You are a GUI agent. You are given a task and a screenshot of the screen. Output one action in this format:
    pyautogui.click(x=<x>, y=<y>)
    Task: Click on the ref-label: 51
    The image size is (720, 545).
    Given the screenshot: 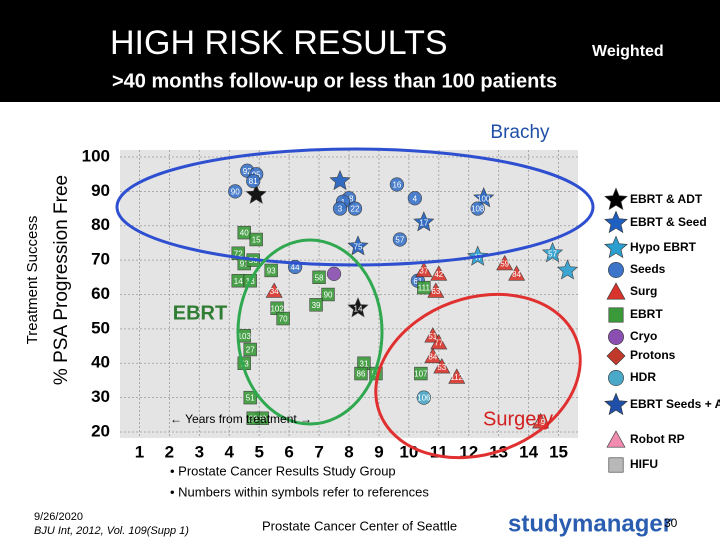 What is the action you would take?
    pyautogui.click(x=250, y=398)
    